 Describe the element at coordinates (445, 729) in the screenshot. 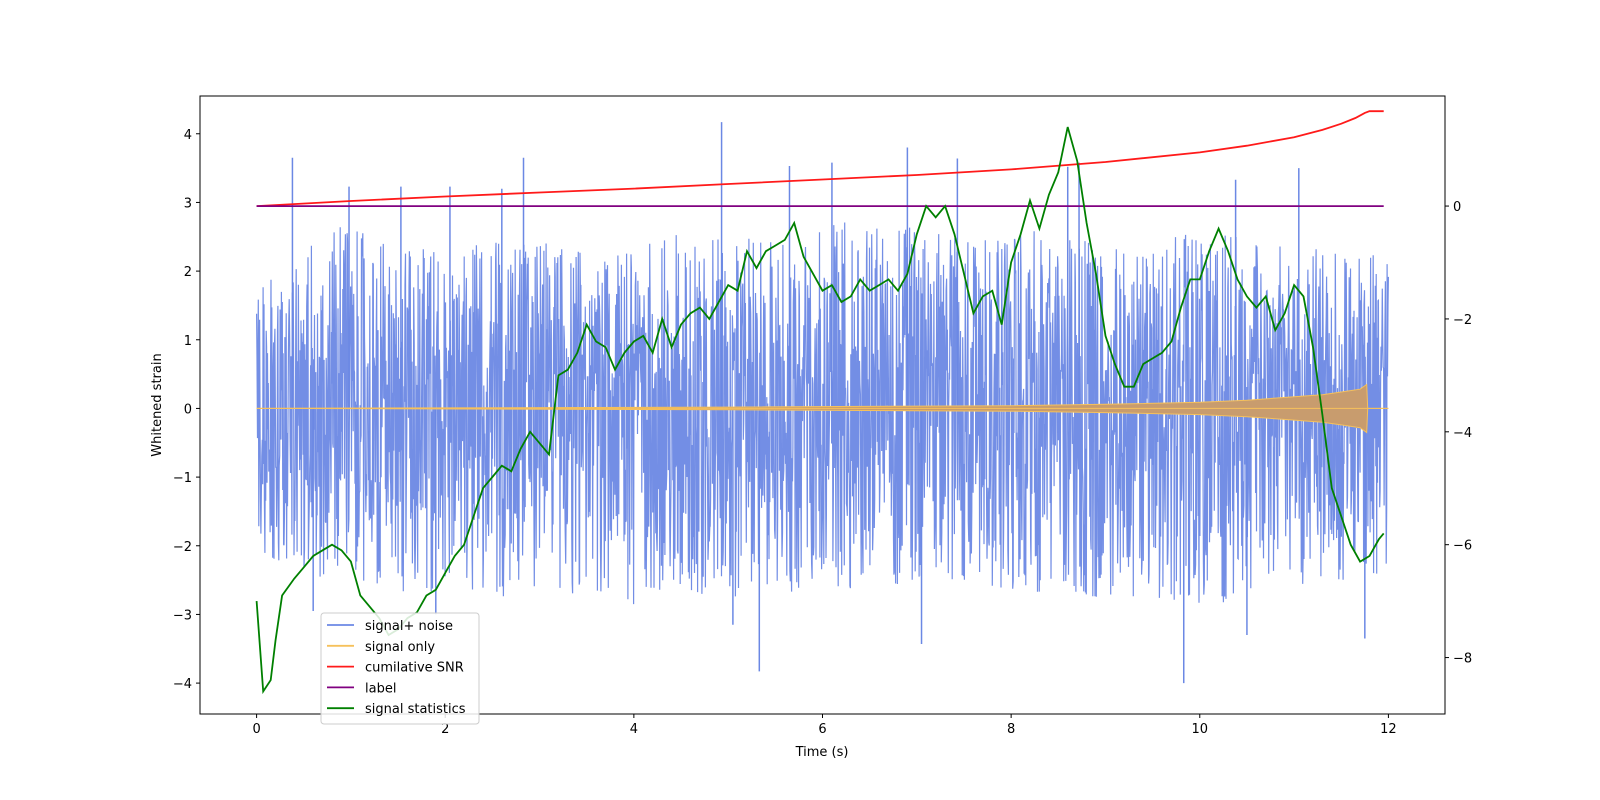

I see `x-tick-label: 2` at that location.